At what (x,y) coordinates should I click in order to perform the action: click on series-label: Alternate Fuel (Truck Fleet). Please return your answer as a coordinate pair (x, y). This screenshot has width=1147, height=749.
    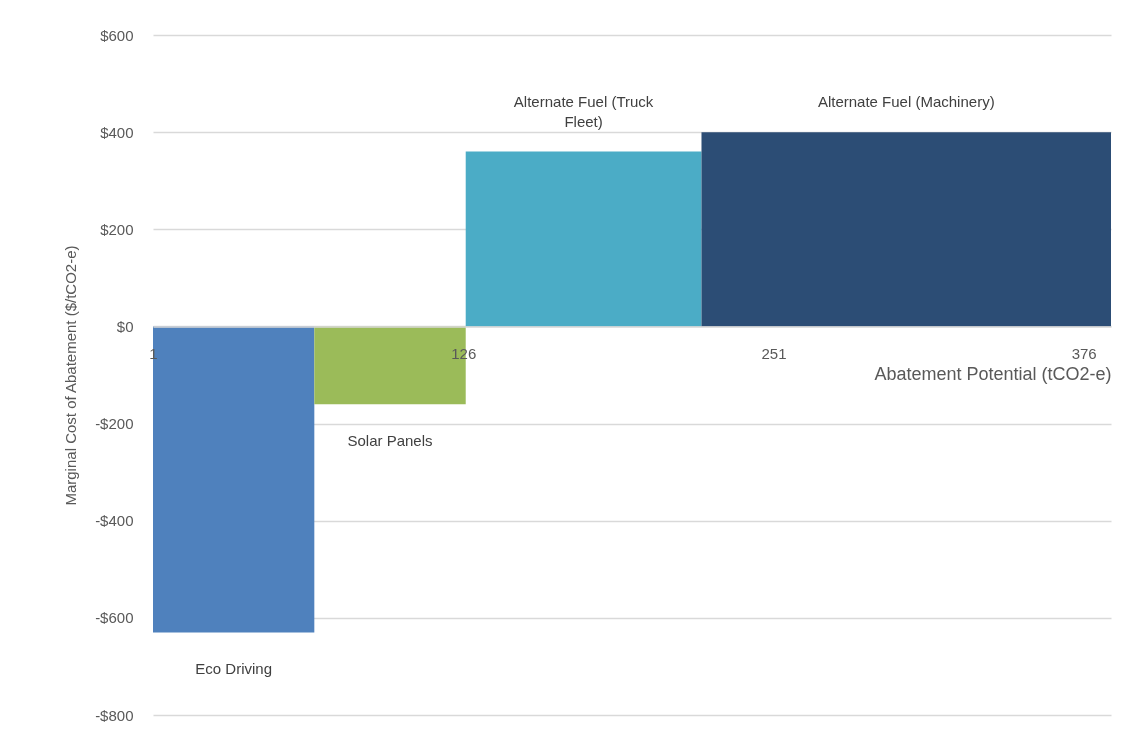
    Looking at the image, I should click on (583, 111).